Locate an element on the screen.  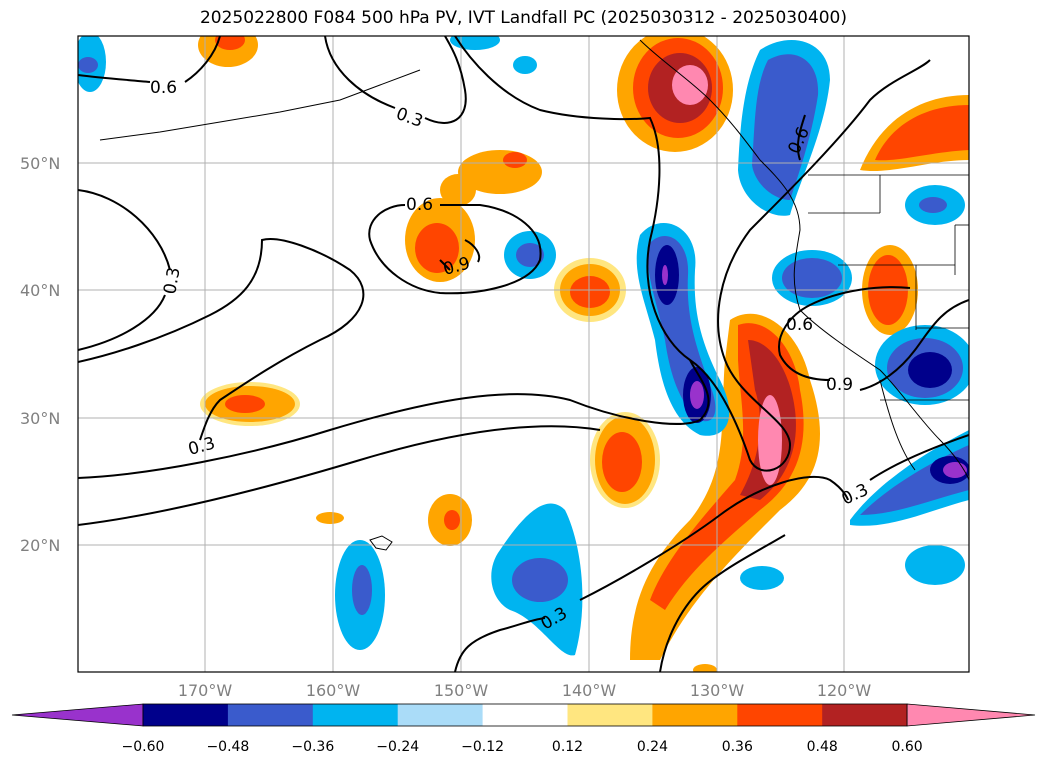
lat-label-20n: 20°N is located at coordinates (40, 545).